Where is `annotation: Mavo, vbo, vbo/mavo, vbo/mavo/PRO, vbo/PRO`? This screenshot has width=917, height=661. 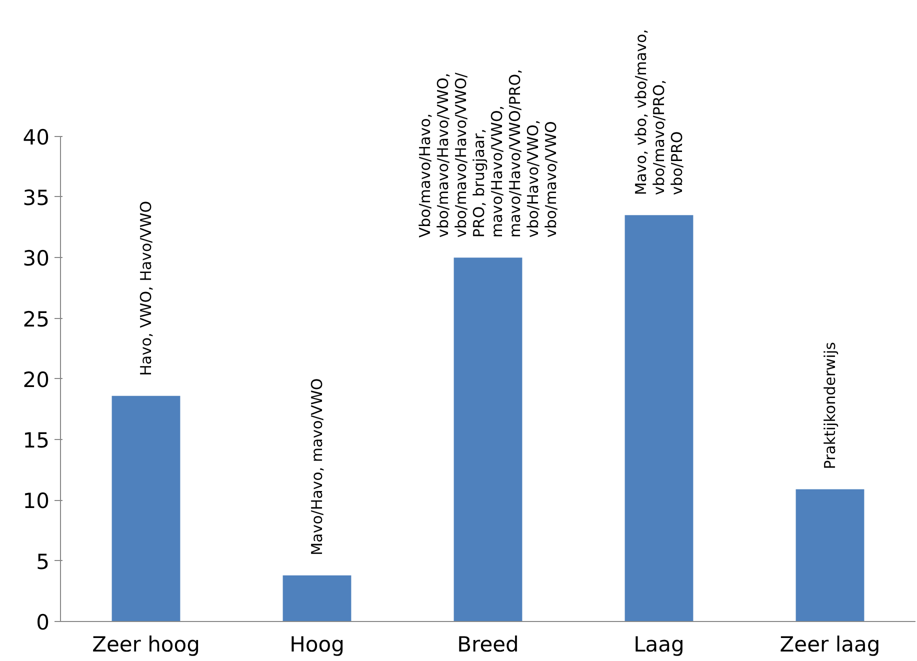
annotation: Mavo, vbo, vbo/mavo, vbo/mavo/PRO, vbo/PRO is located at coordinates (659, 112).